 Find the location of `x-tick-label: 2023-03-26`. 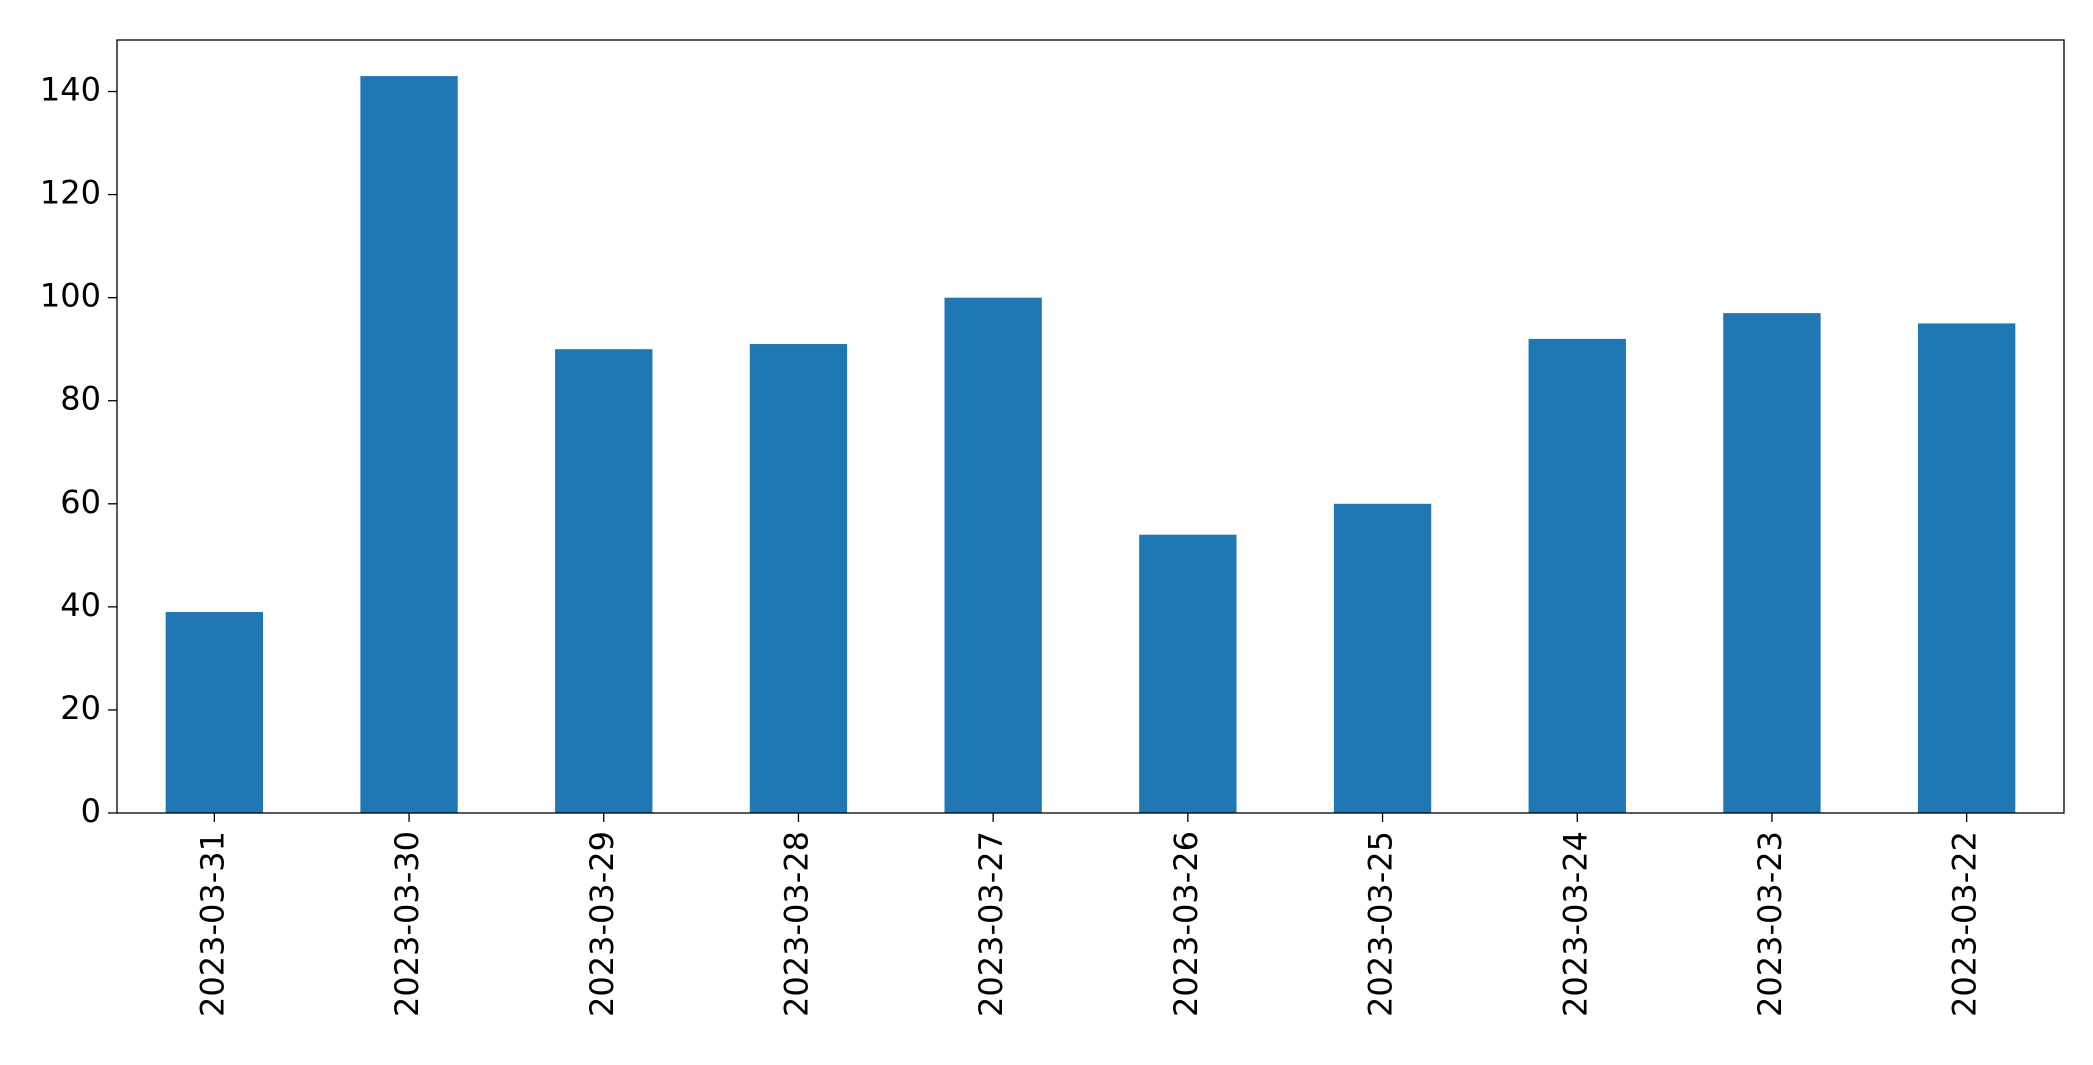

x-tick-label: 2023-03-26 is located at coordinates (1186, 924).